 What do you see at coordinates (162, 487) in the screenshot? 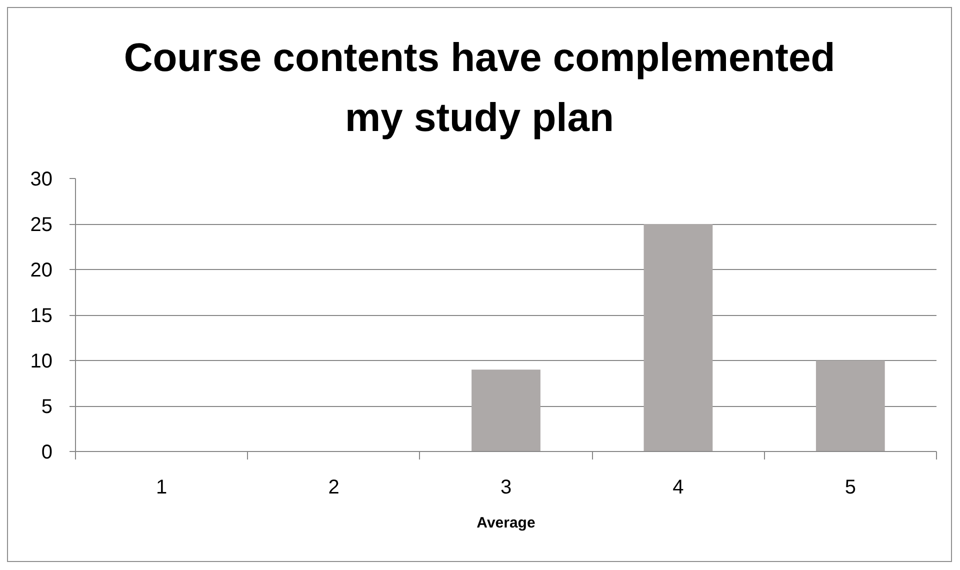
I see `x-tick-label: 1` at bounding box center [162, 487].